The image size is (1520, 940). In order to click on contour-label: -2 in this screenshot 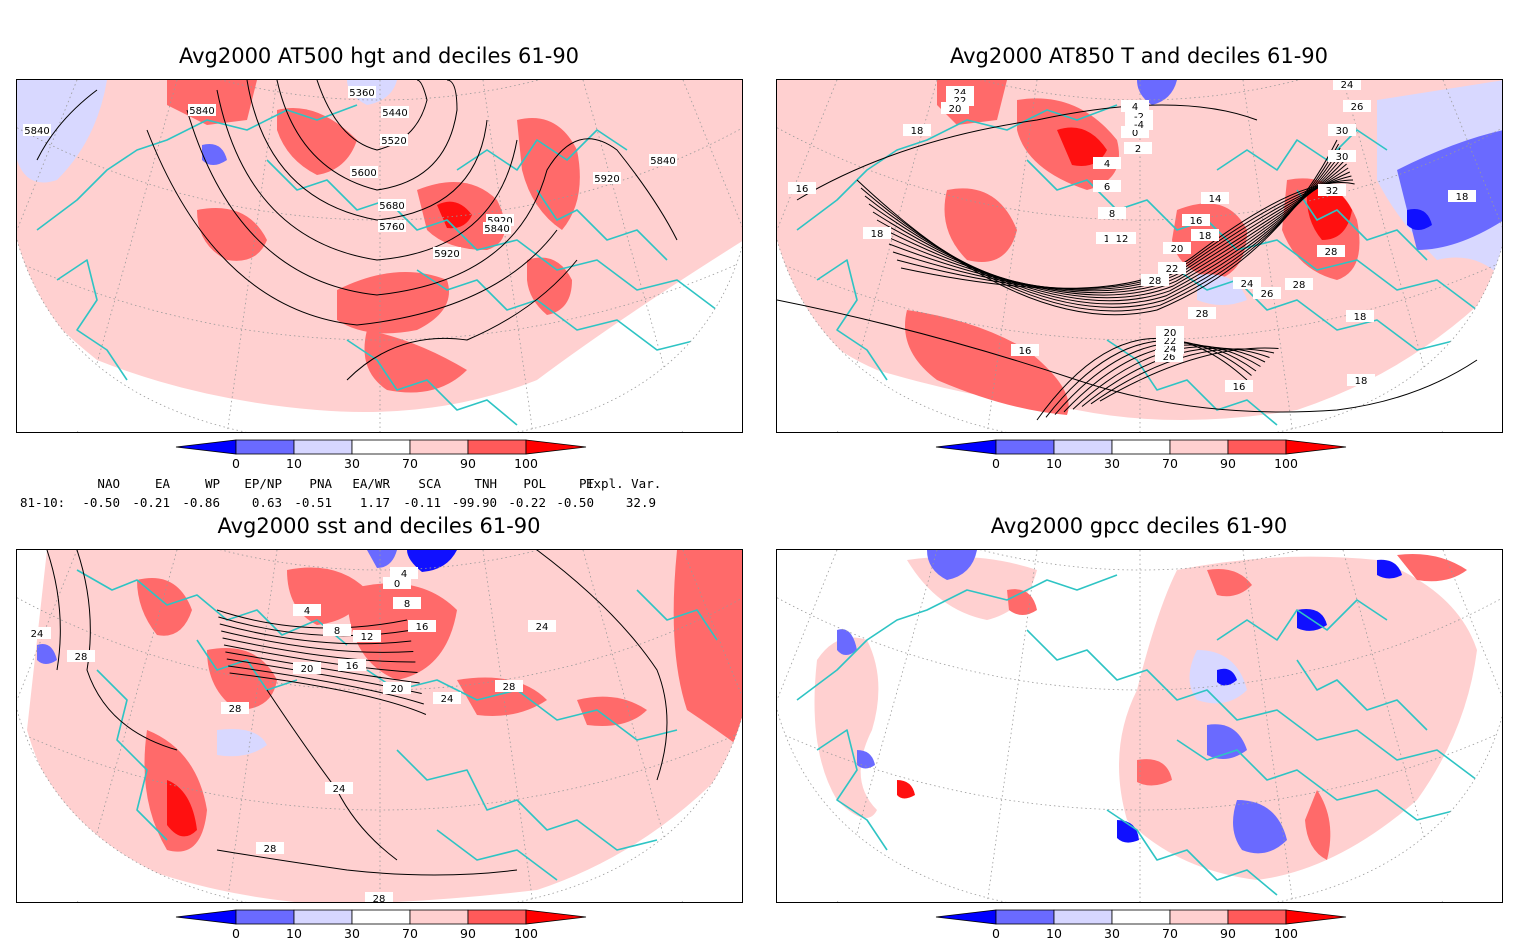, I will do `click(1139, 117)`.